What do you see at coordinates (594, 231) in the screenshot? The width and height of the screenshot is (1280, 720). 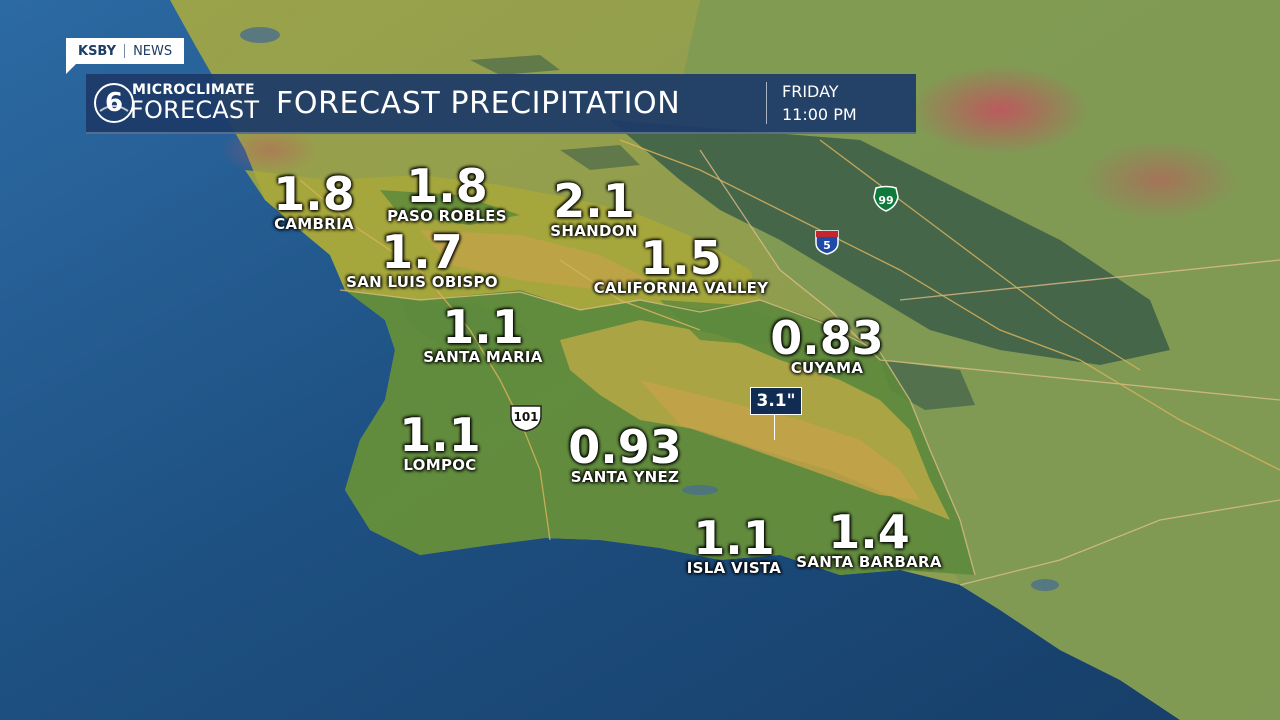 I see `city-name: SHANDON` at bounding box center [594, 231].